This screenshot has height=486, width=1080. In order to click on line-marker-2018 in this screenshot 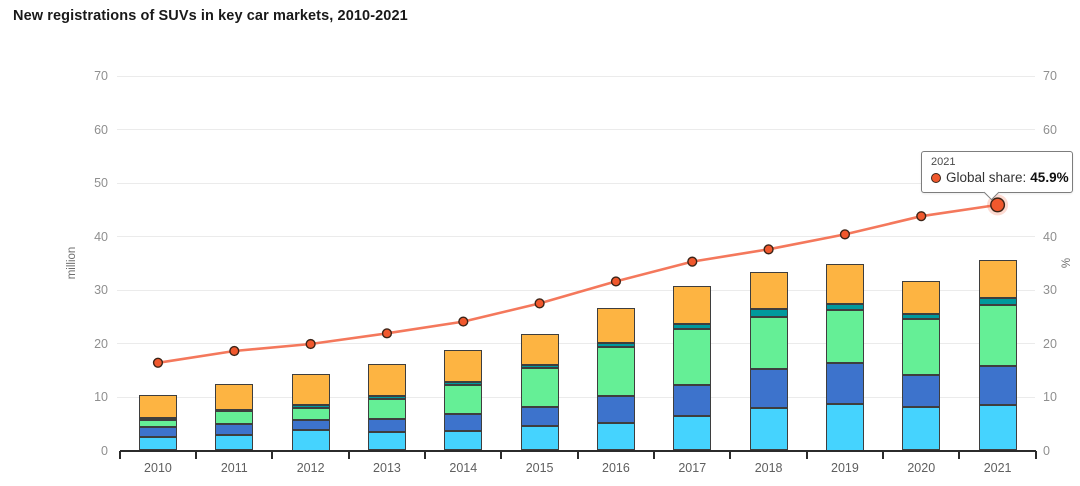, I will do `click(768, 249)`.